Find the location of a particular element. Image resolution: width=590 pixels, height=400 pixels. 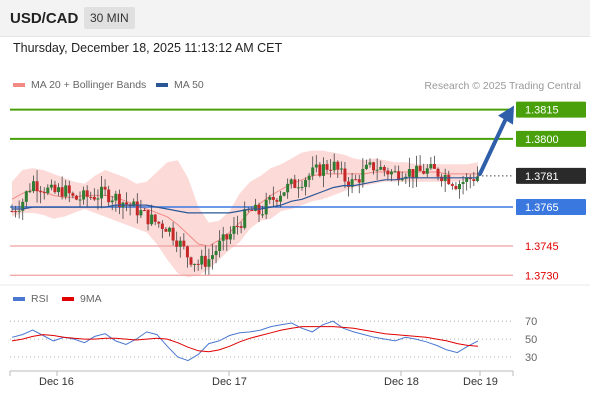

forecast-arrow-head is located at coordinates (506, 115).